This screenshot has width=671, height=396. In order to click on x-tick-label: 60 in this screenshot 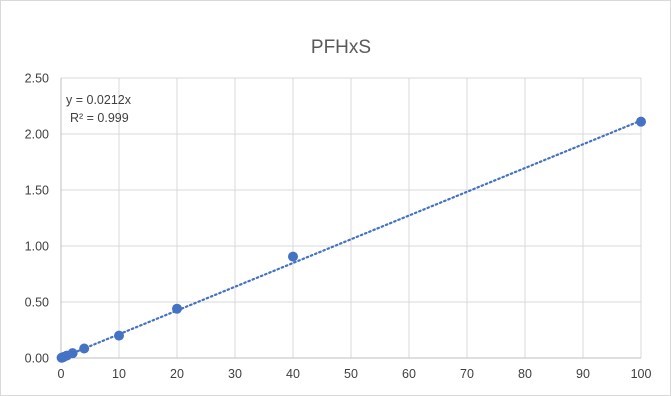, I will do `click(409, 374)`.